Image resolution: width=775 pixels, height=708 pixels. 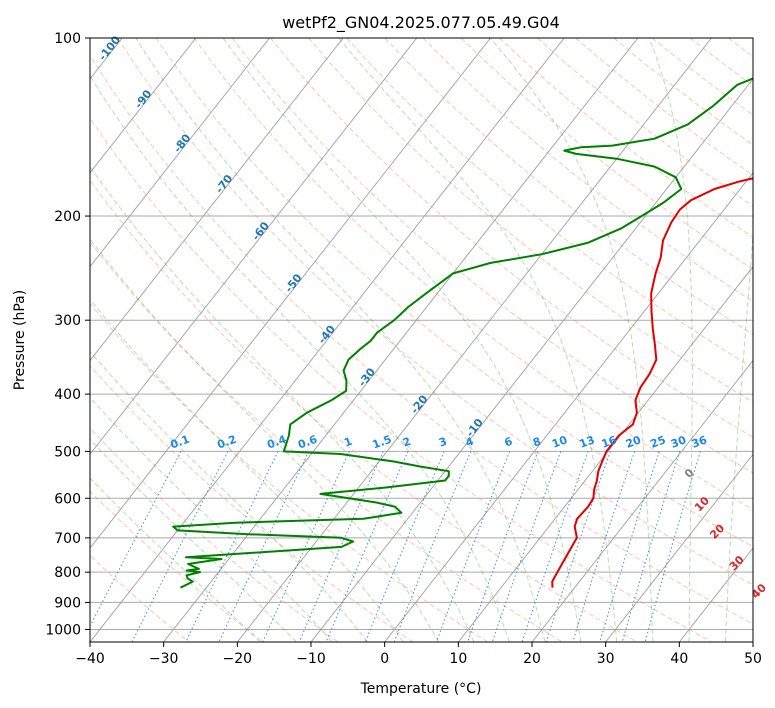 I want to click on y-tick-label: 200, so click(x=67, y=217).